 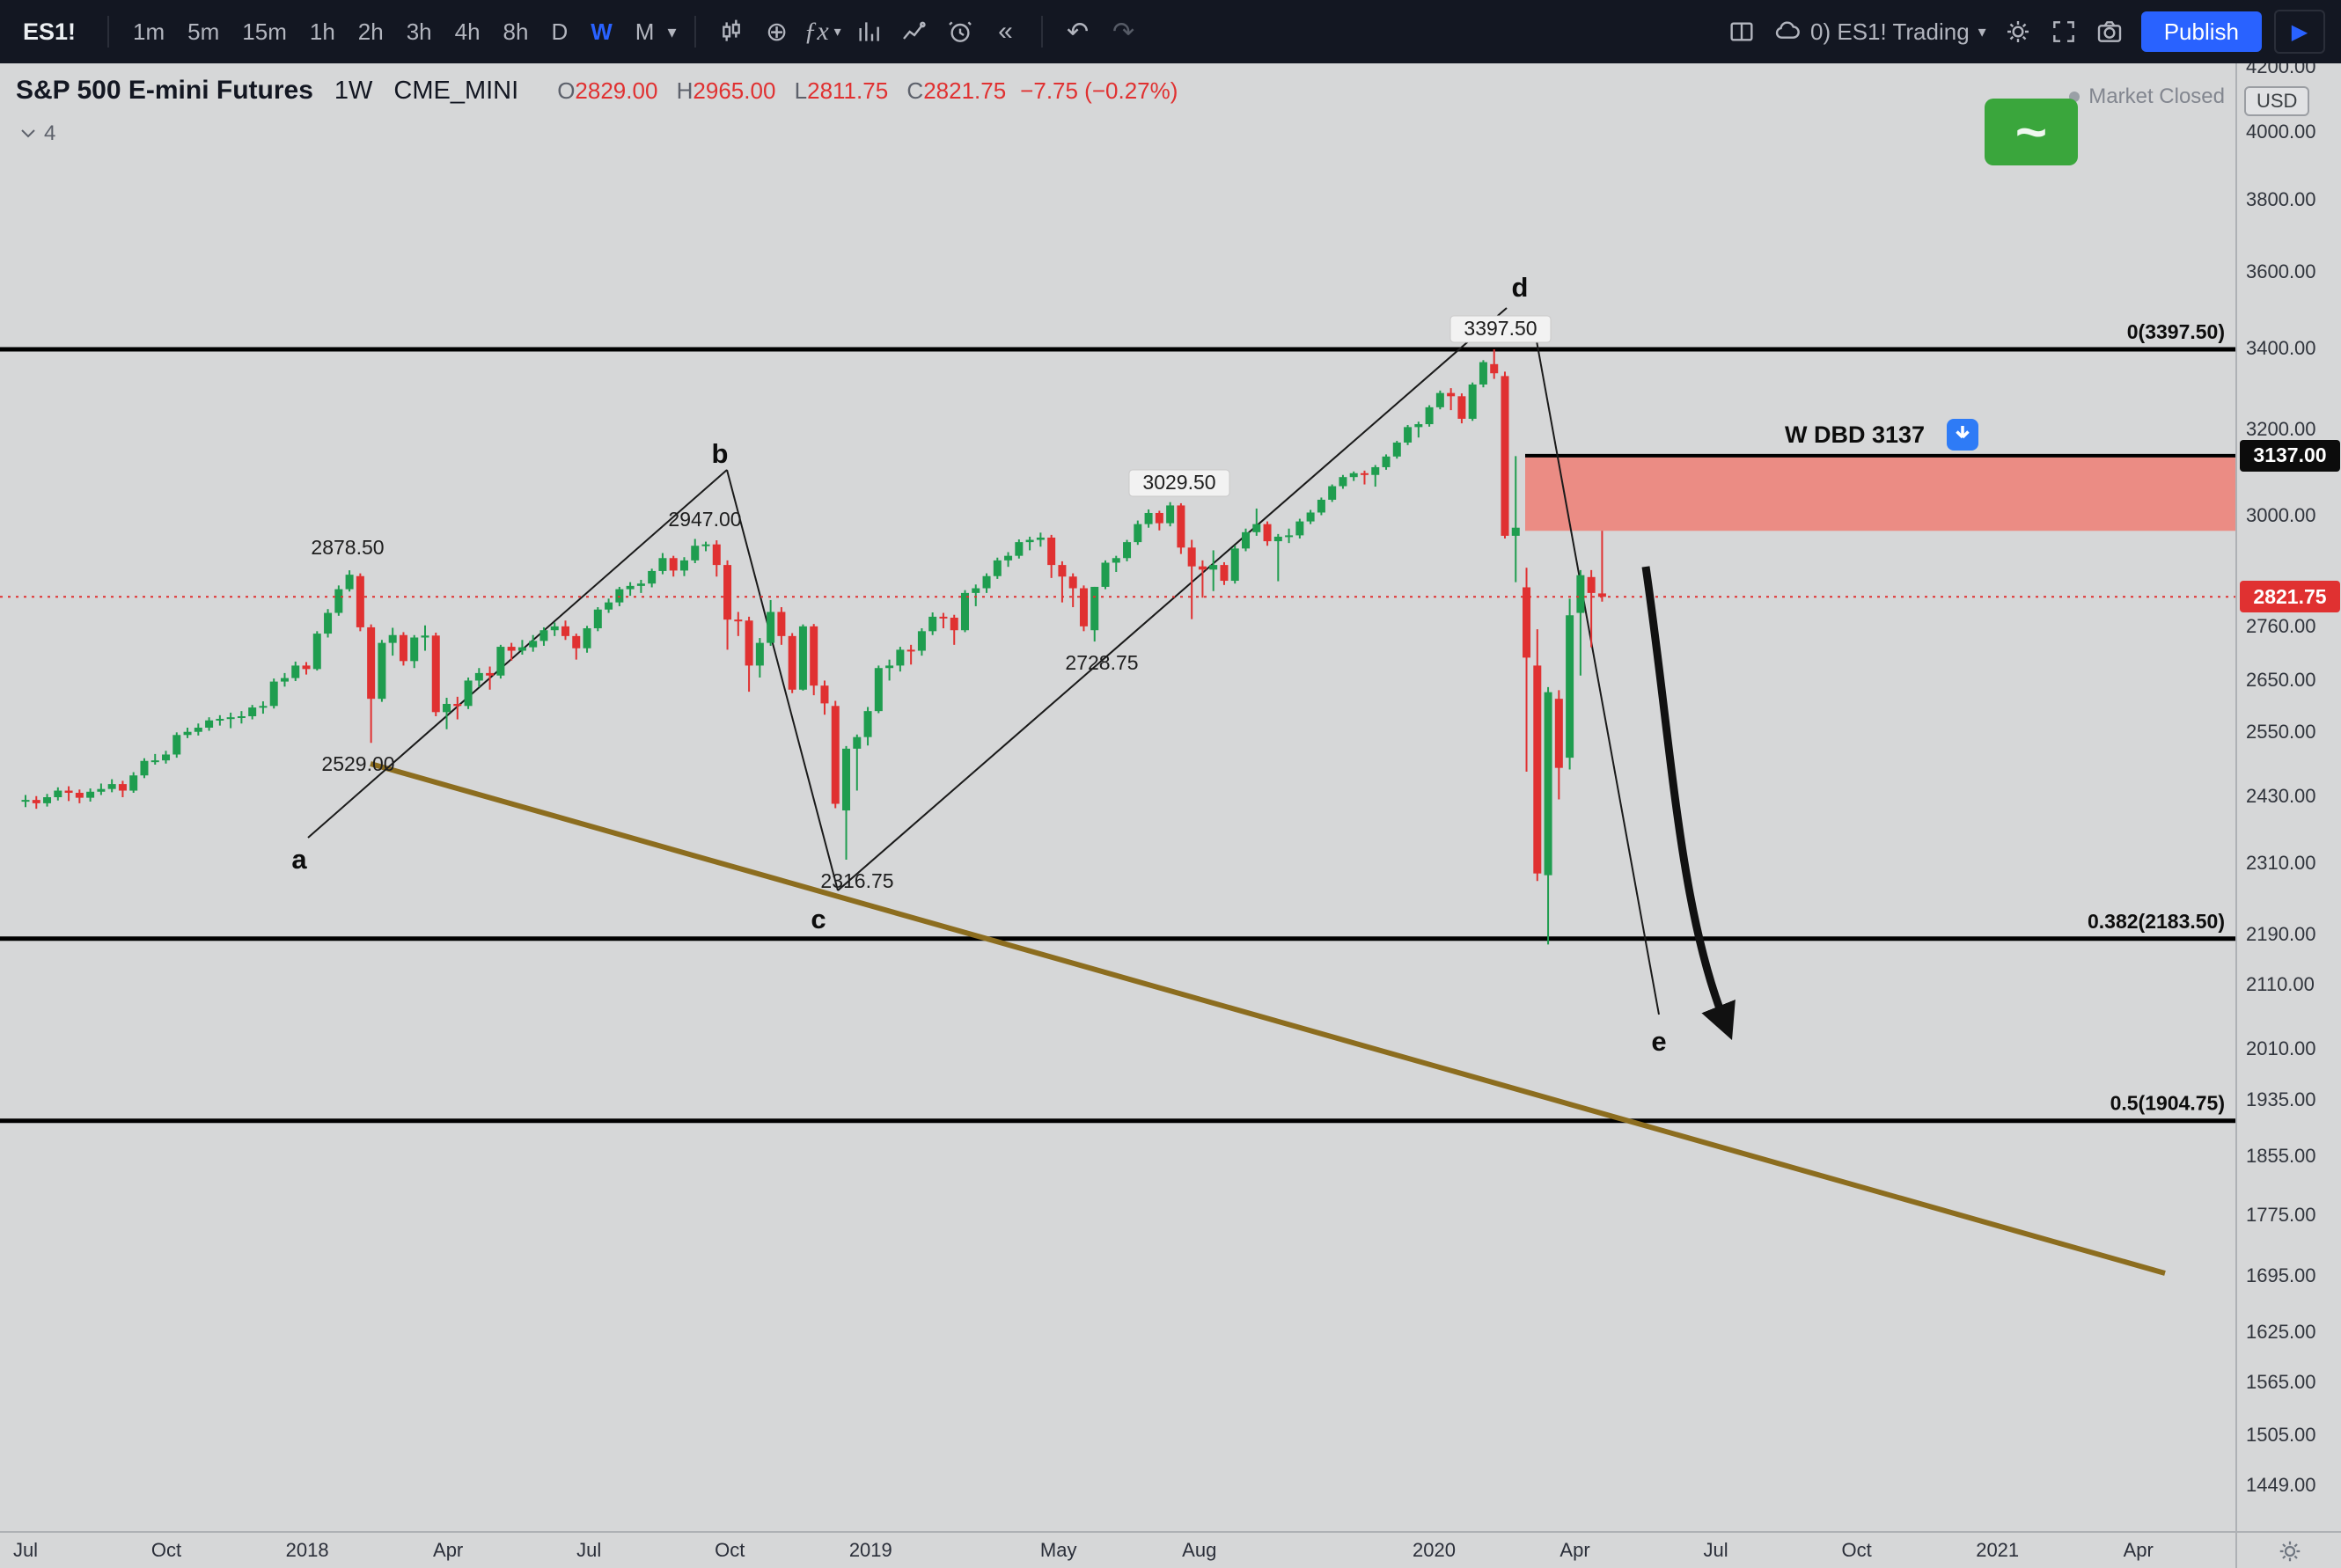 I want to click on wave-a-b, so click(x=518, y=654).